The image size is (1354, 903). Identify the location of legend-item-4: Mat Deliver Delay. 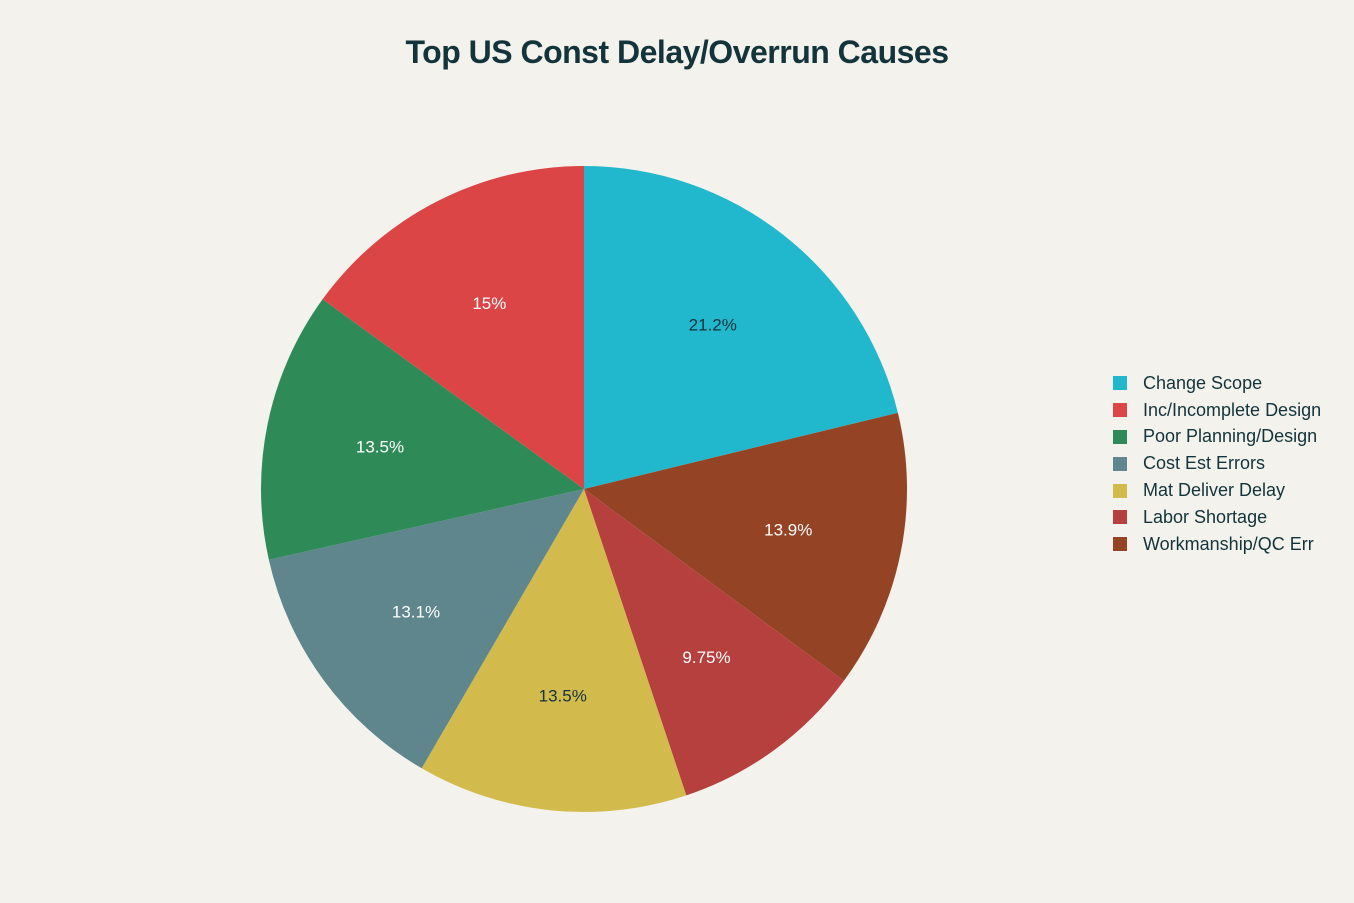
(1230, 490).